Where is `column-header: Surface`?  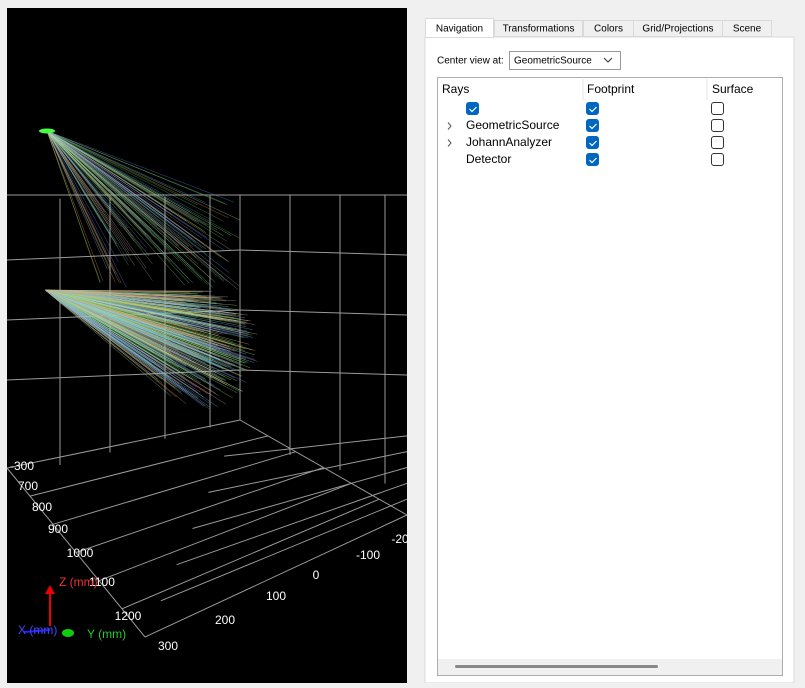
column-header: Surface is located at coordinates (733, 89).